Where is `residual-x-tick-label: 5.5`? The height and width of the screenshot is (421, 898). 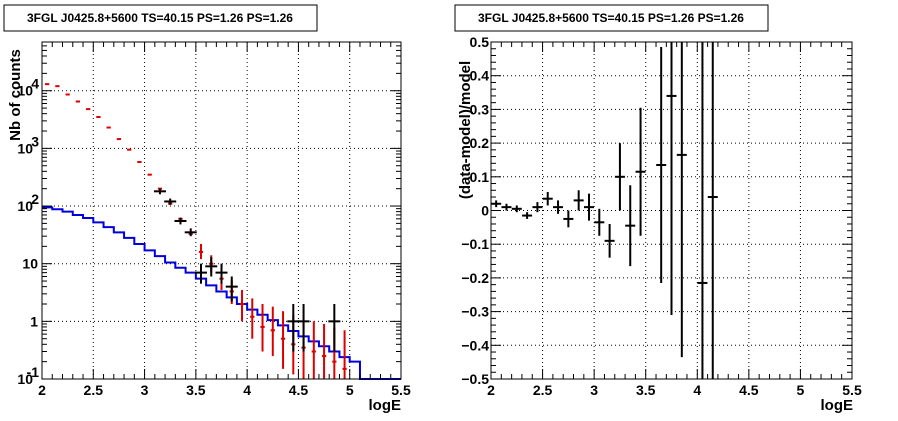
residual-x-tick-label: 5.5 is located at coordinates (852, 390).